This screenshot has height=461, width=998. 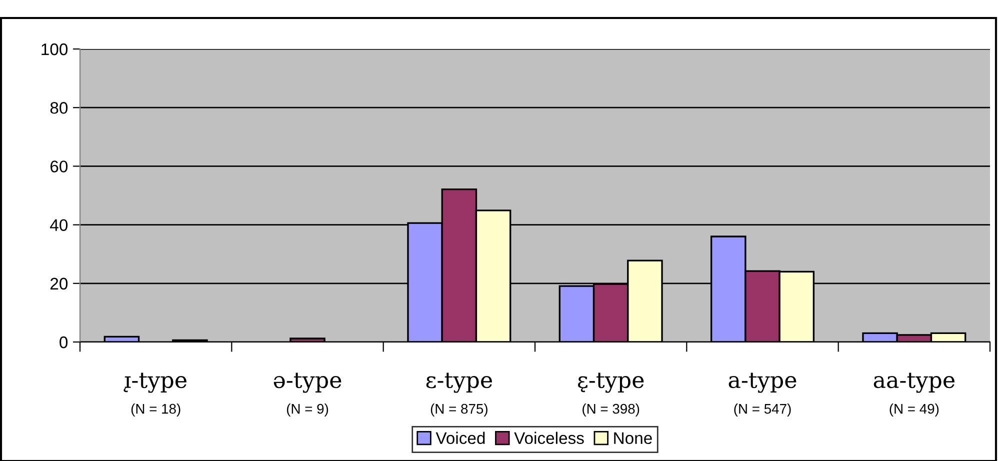 I want to click on x-tick-label: ə-type (N = 9), so click(x=308, y=394).